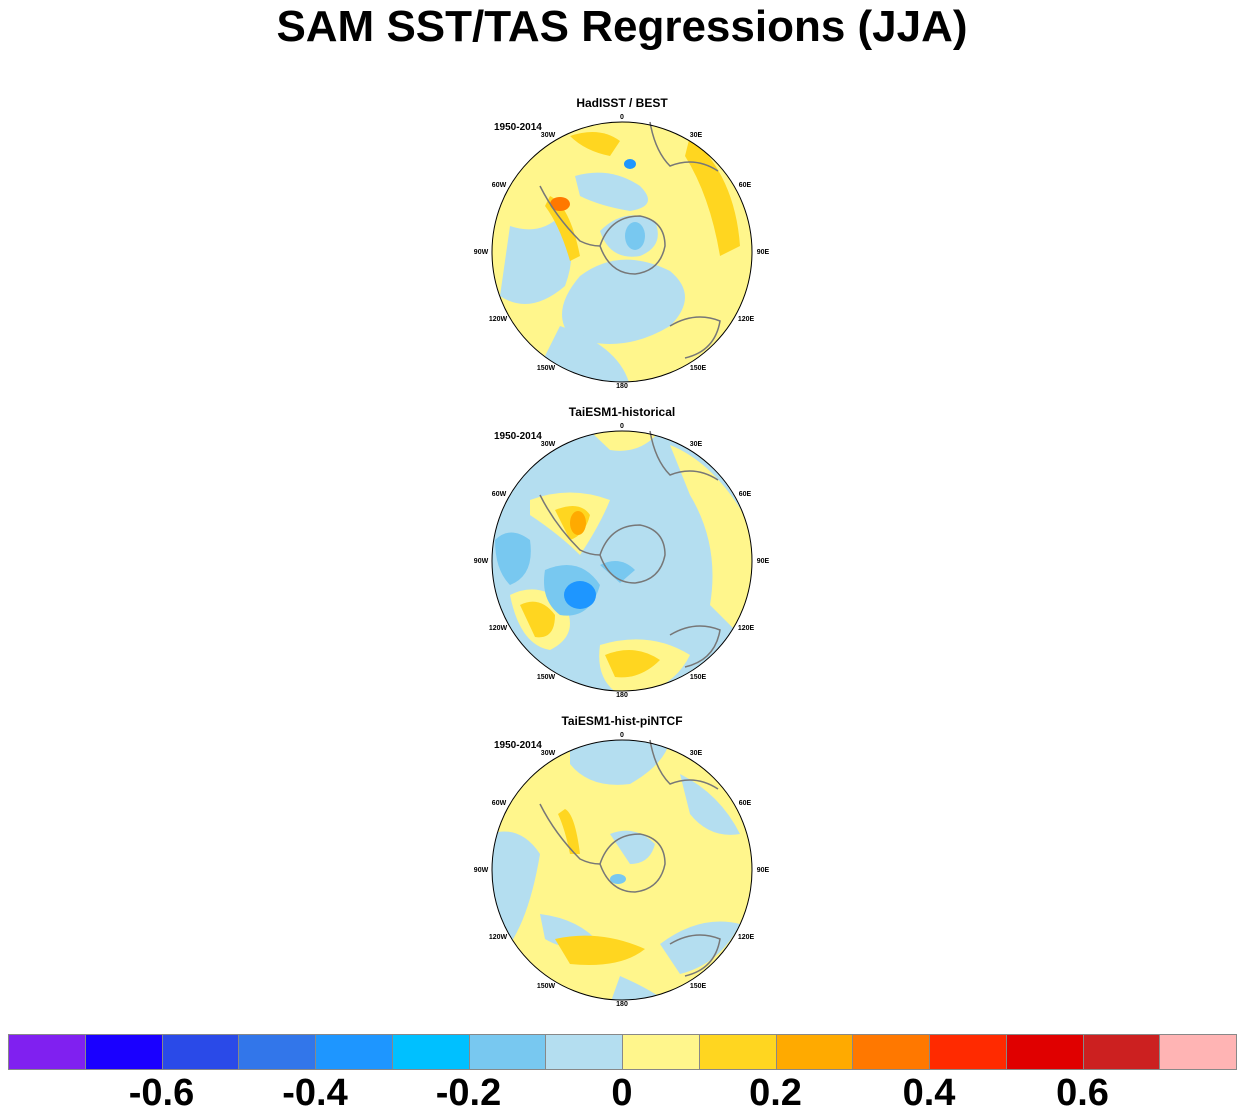  I want to click on colorbar-tick-label: 0, so click(622, 1093).